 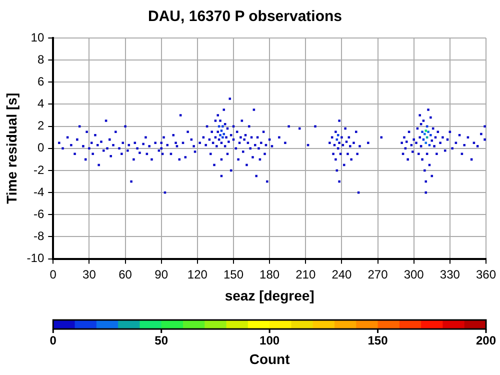 I want to click on y-tick-label: 2, so click(x=40, y=125).